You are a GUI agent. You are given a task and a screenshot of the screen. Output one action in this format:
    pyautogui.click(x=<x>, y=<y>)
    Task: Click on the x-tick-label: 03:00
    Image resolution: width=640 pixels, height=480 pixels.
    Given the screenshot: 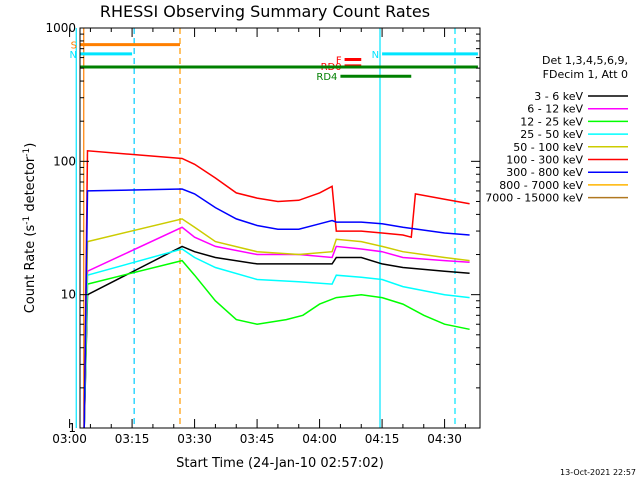 What is the action you would take?
    pyautogui.click(x=69, y=439)
    